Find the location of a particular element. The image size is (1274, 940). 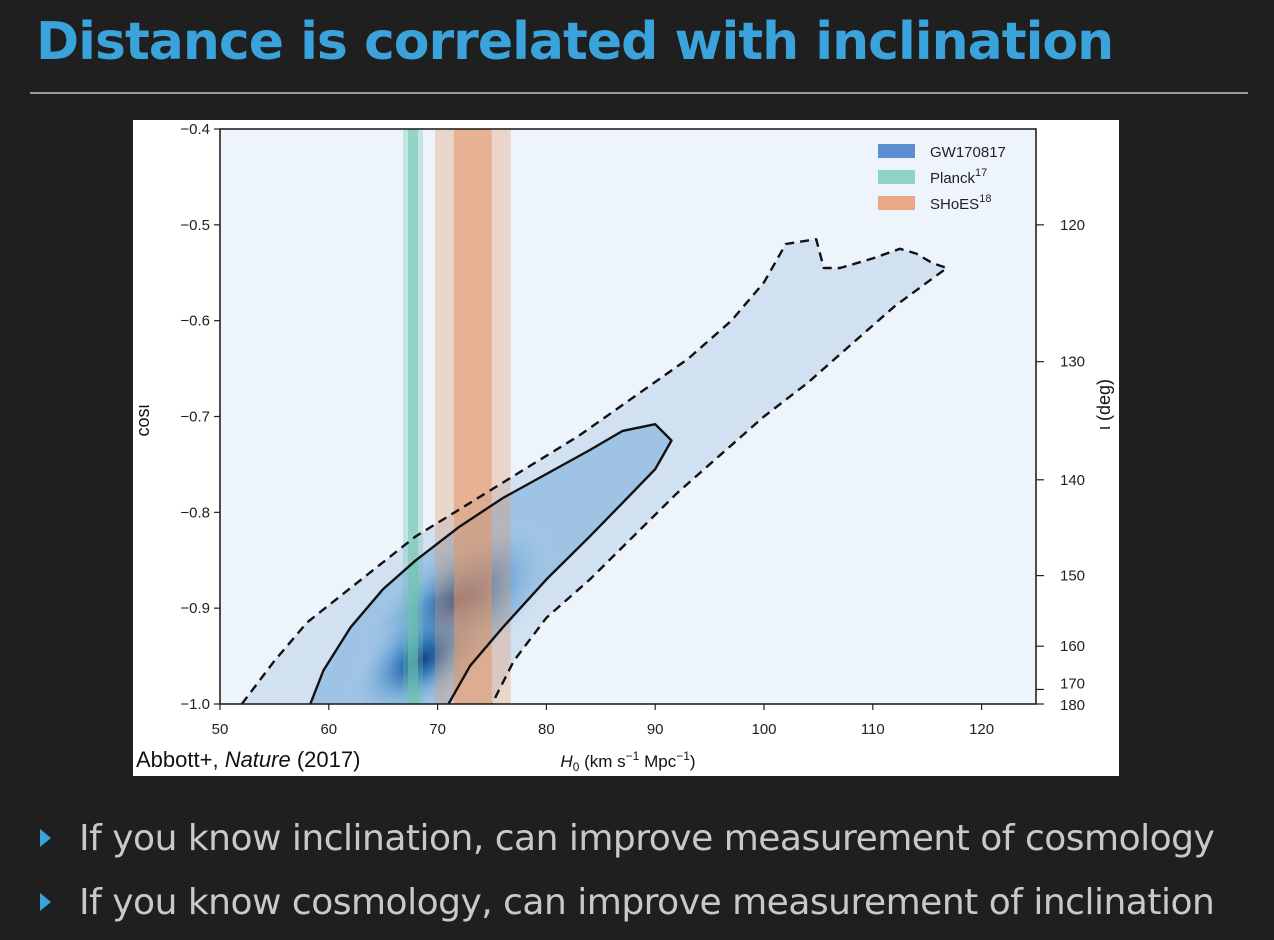

legend-entry: GW170817 is located at coordinates (942, 152).